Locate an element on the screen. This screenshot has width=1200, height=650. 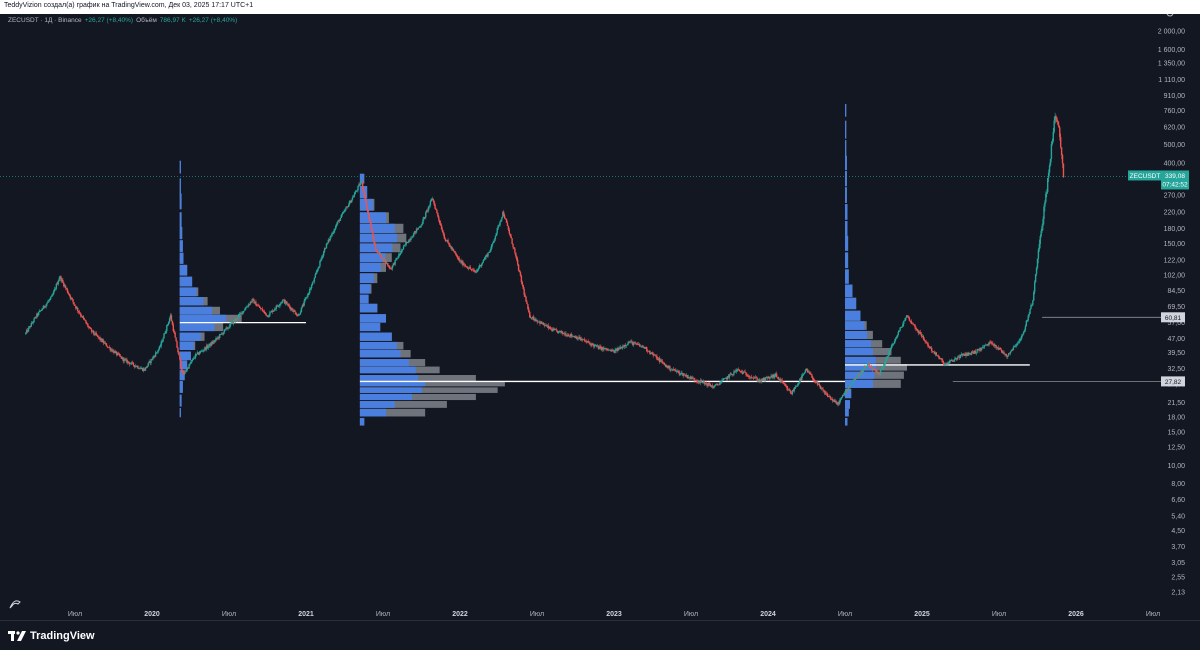
tradingview-brand: TradingView is located at coordinates (51, 636).